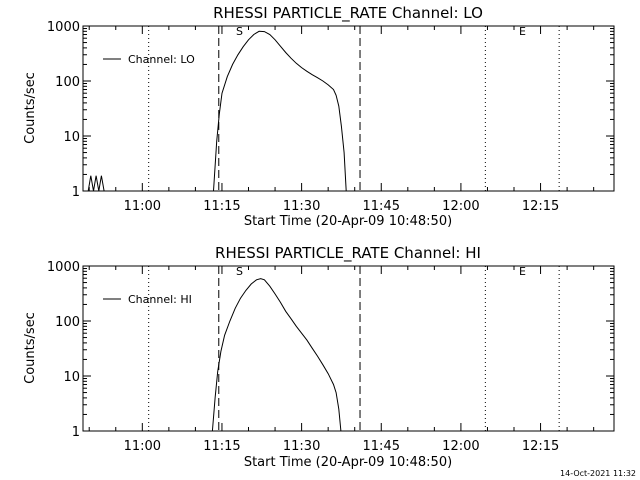  I want to click on legend-label: Channel: LO, so click(161, 59).